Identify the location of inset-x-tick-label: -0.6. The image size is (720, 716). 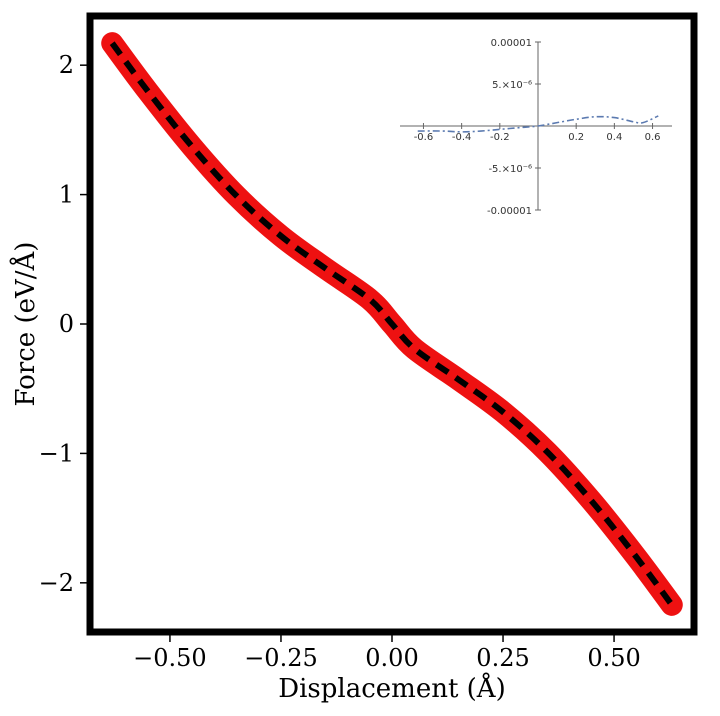
(424, 137).